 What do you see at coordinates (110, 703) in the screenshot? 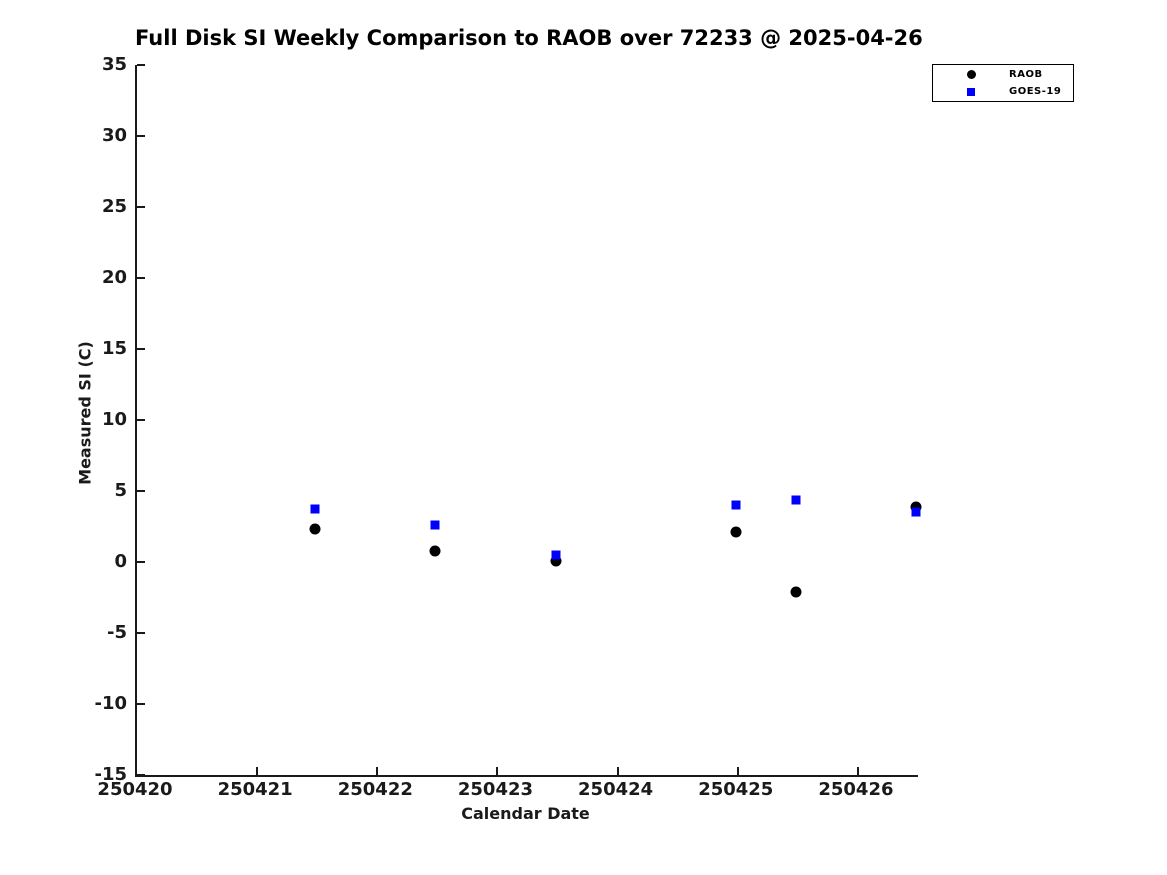
I see `y-tick-label: -10` at bounding box center [110, 703].